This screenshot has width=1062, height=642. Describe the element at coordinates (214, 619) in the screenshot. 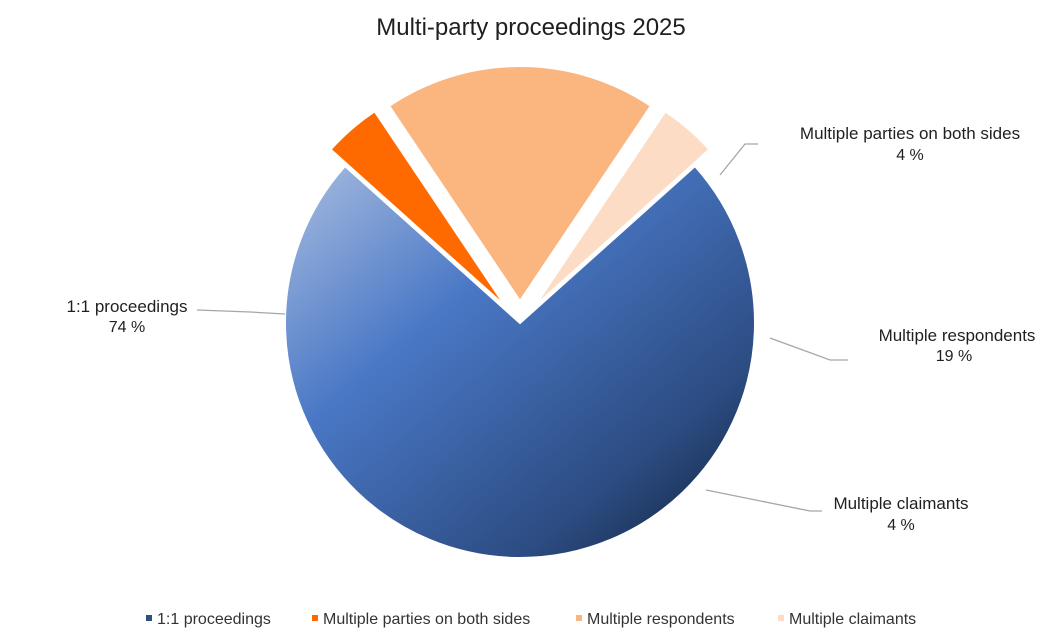

I see `legend-label-1to1: 1:1 proceedings` at that location.